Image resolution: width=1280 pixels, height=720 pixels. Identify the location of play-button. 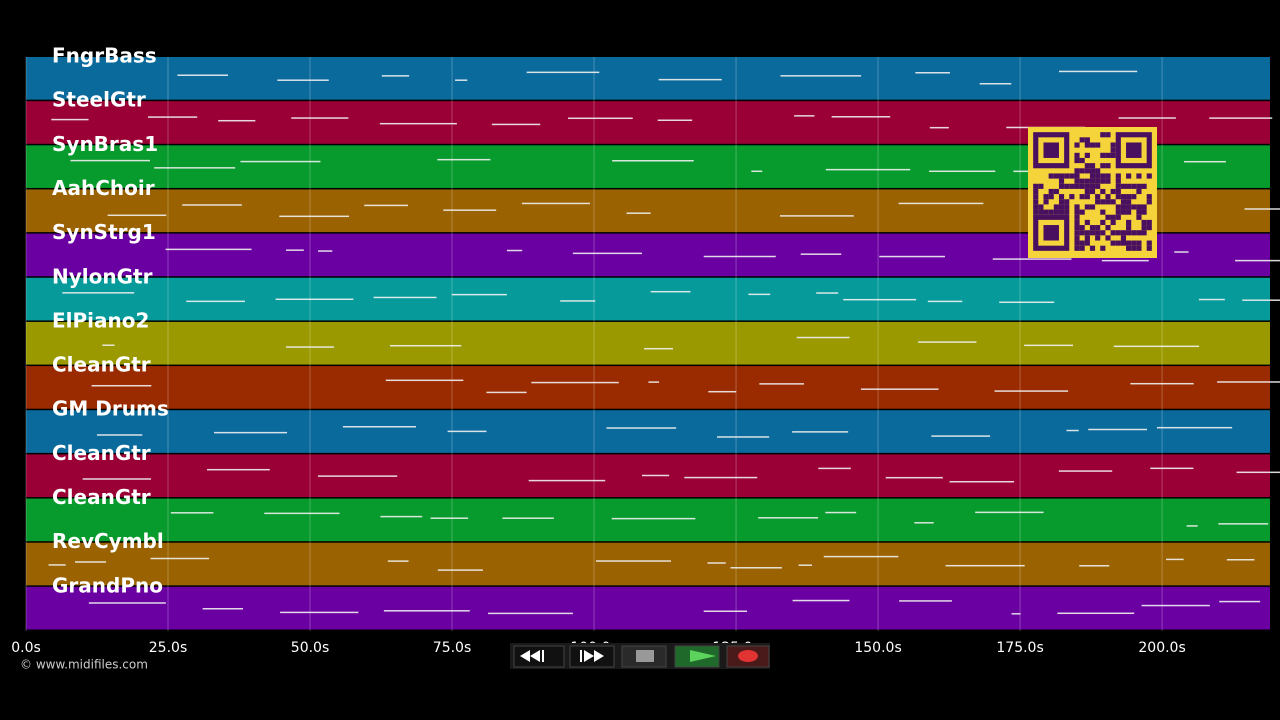
(697, 656).